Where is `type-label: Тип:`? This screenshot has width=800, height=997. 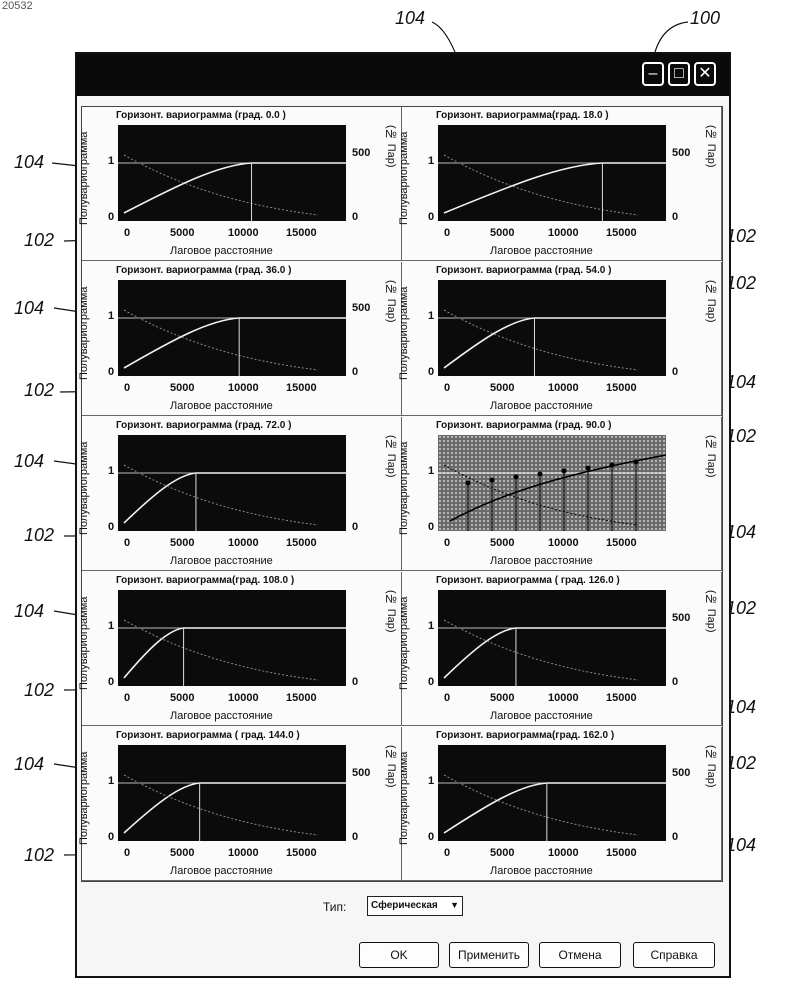
type-label: Тип: is located at coordinates (334, 907).